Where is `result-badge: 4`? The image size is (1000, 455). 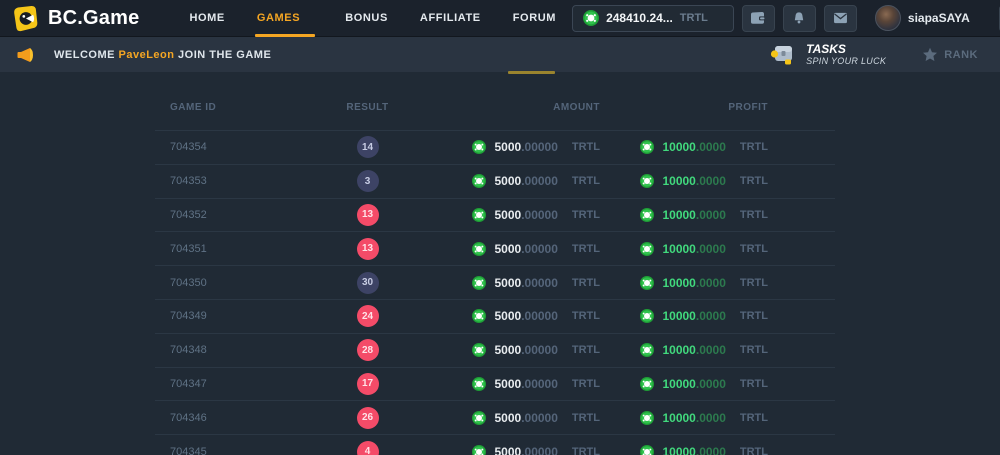
result-badge: 4 is located at coordinates (367, 447).